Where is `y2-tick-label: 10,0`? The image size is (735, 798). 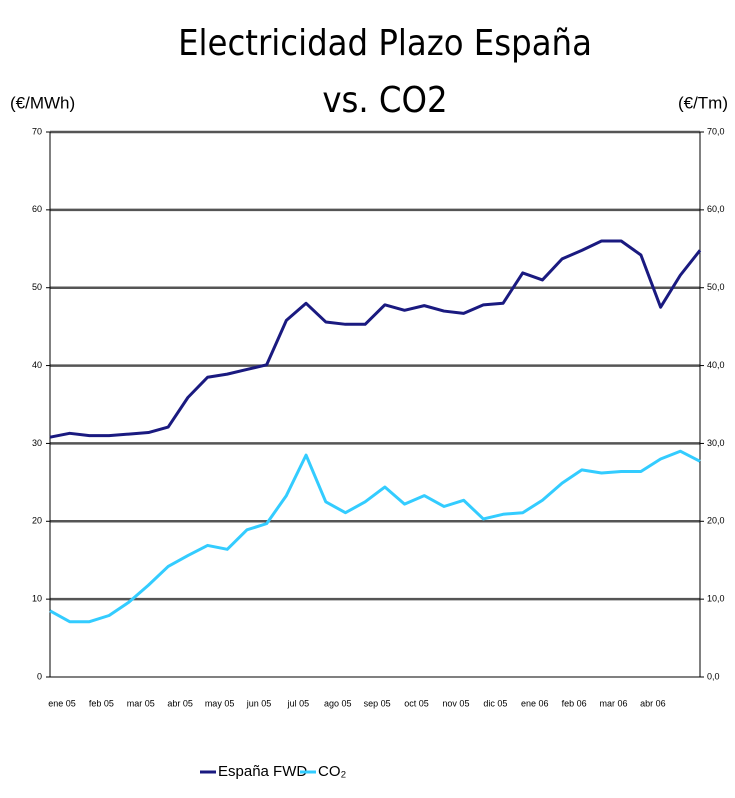 y2-tick-label: 10,0 is located at coordinates (716, 599).